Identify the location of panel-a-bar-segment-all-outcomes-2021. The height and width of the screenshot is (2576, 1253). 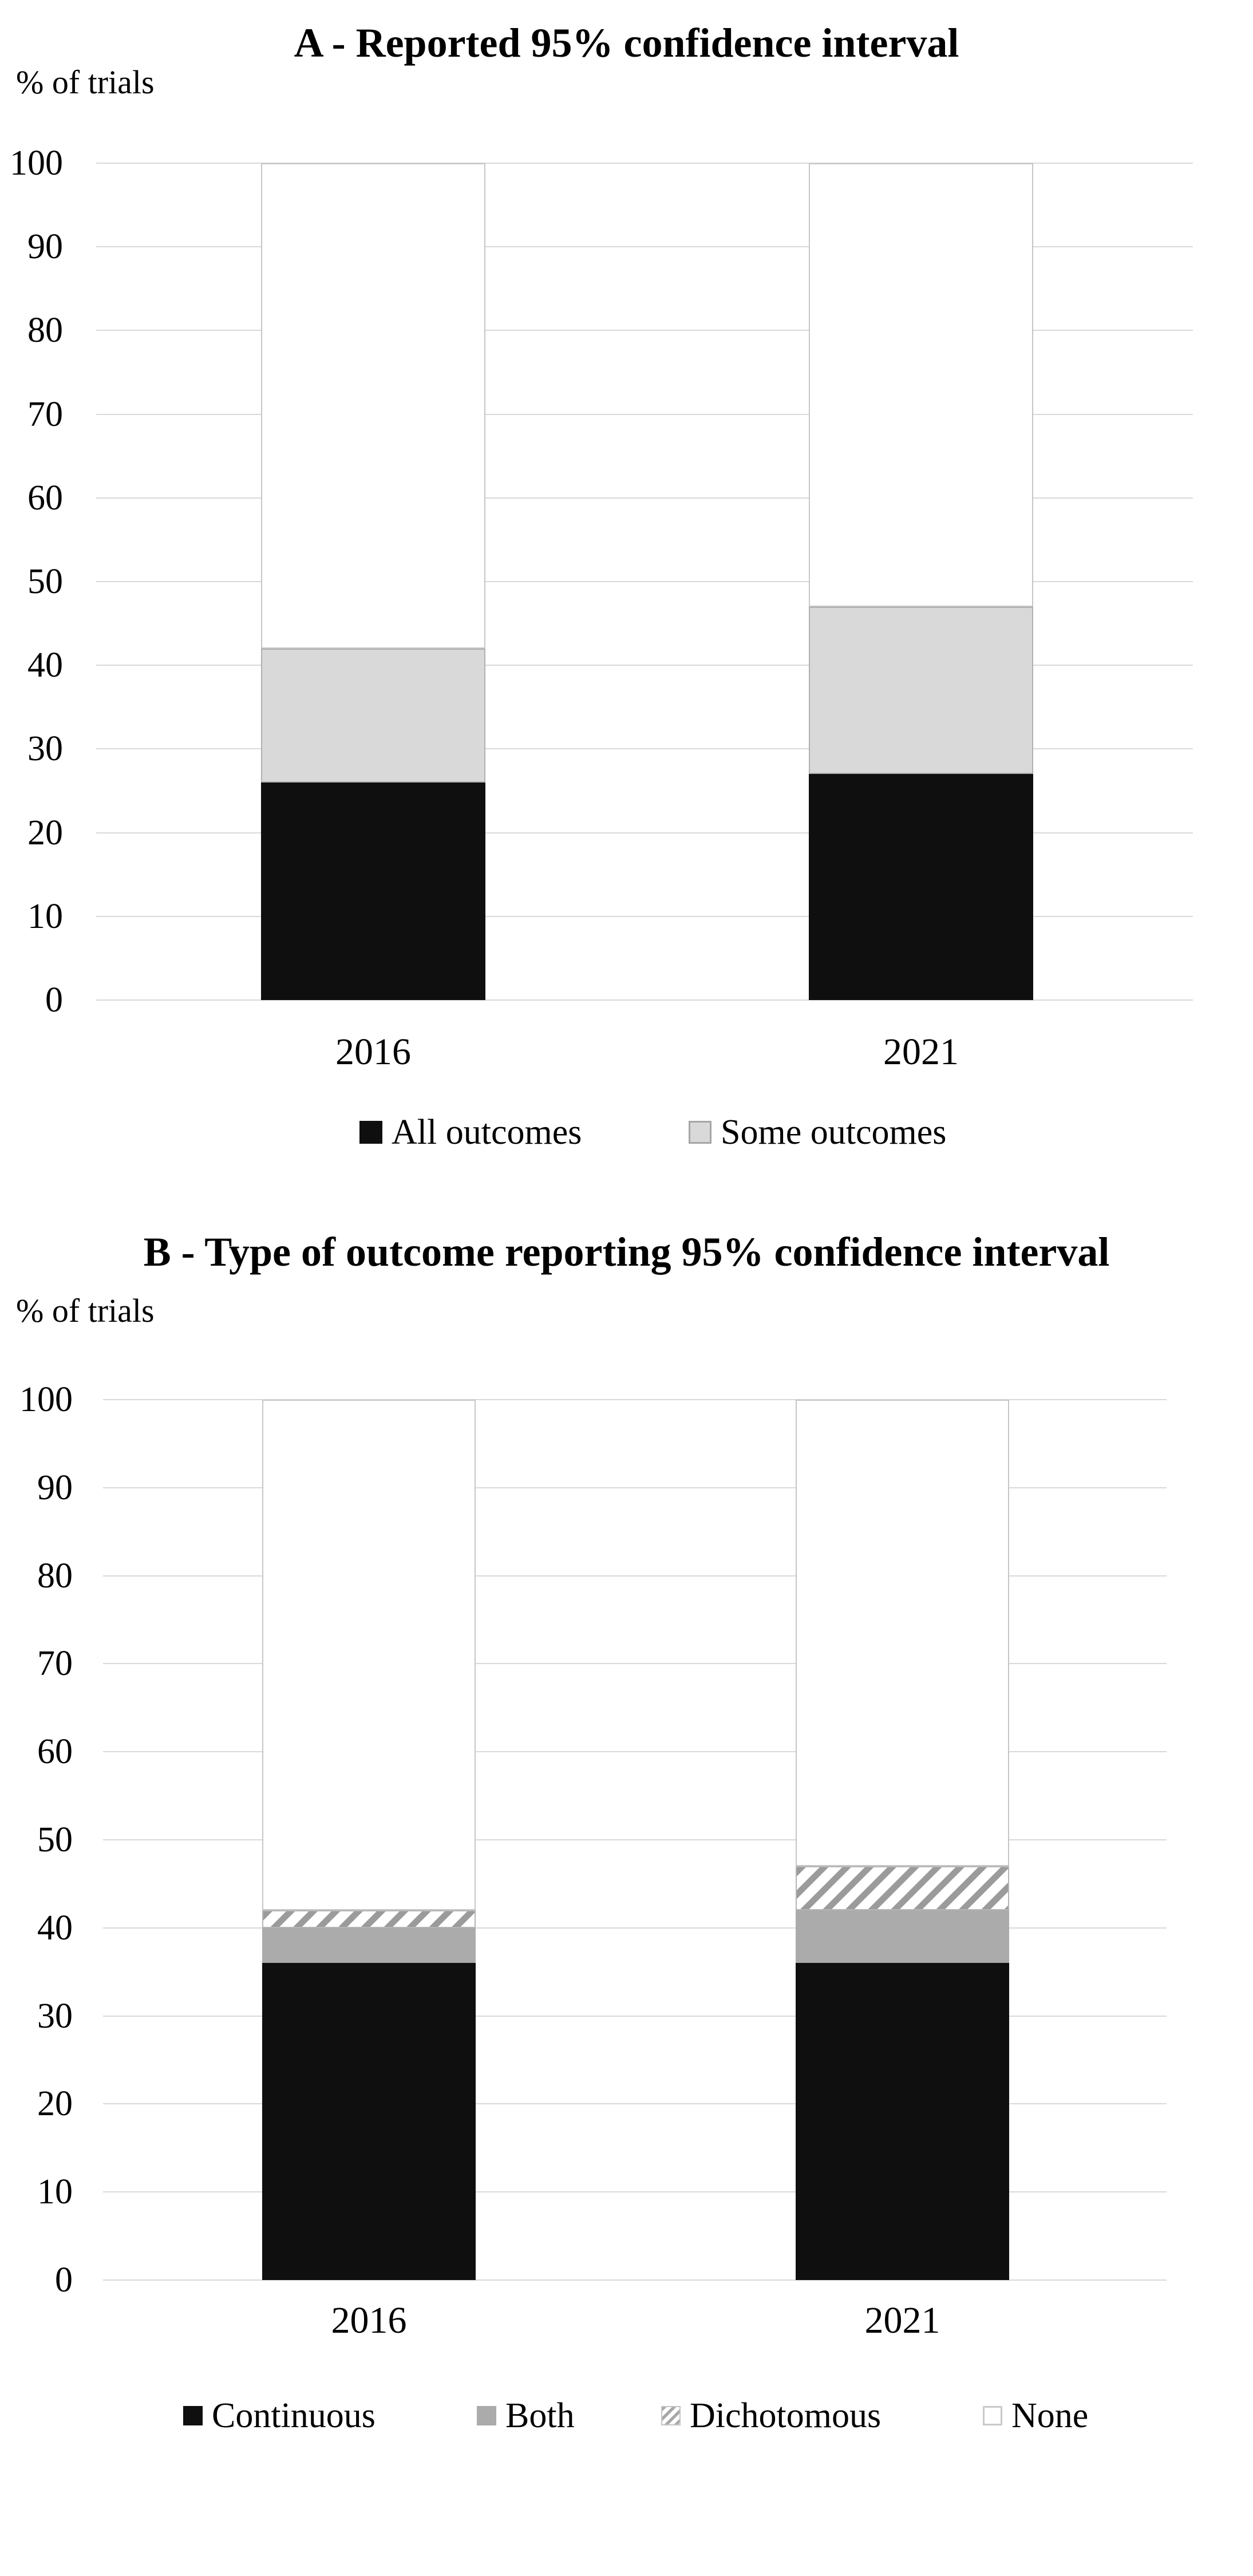
(921, 887).